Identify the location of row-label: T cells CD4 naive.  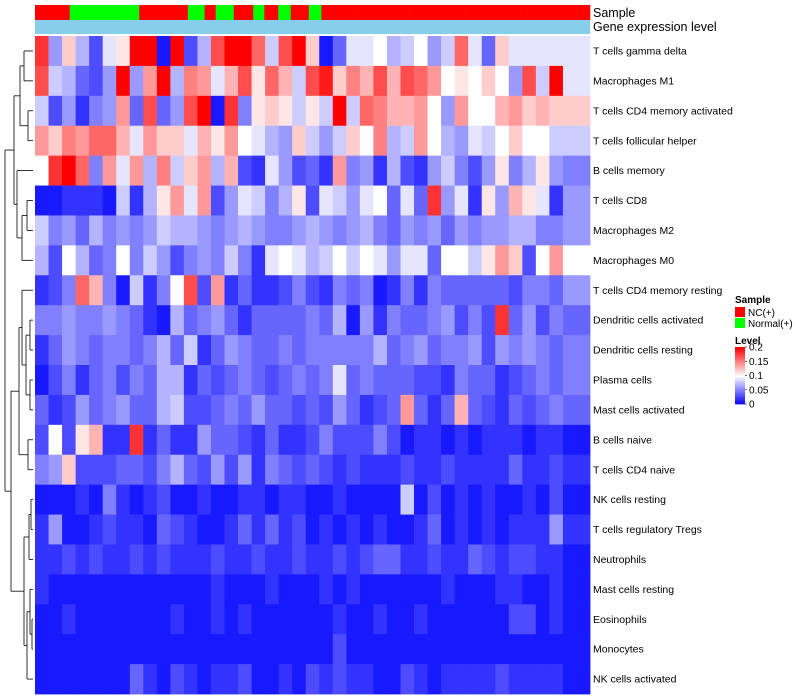
(634, 470).